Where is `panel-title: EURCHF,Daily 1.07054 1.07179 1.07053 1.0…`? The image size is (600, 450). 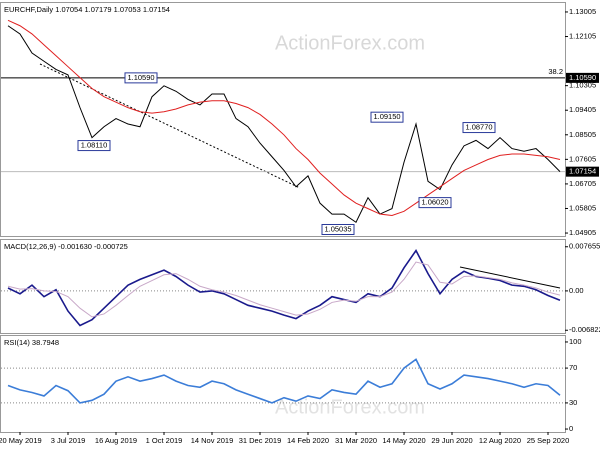
panel-title: EURCHF,Daily 1.07054 1.07179 1.07053 1.0… is located at coordinates (87, 9).